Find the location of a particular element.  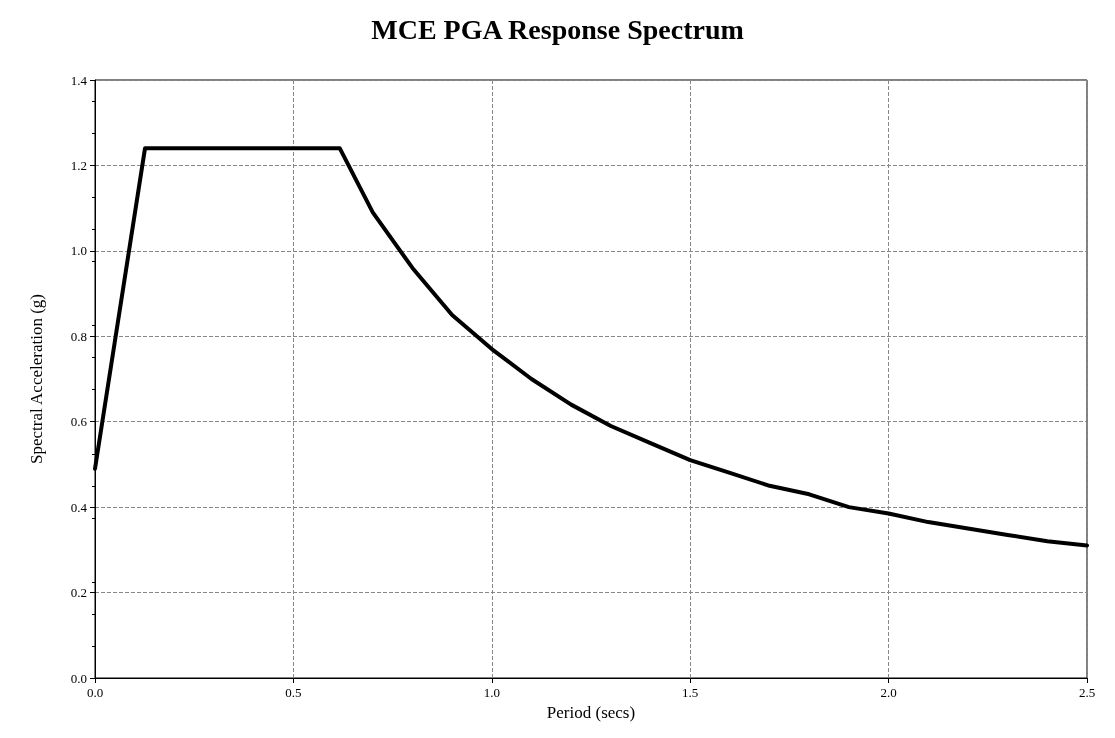

y-tick-label: 0.4 is located at coordinates (79, 507).